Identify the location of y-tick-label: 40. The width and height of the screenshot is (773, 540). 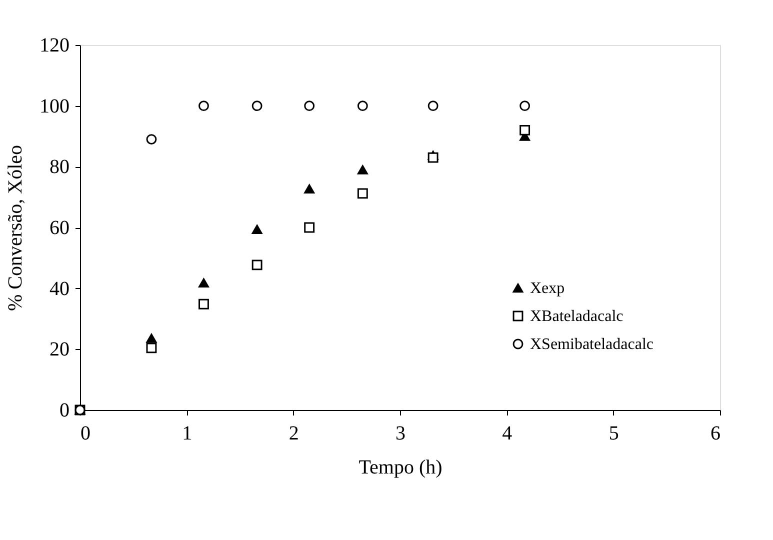
(60, 289).